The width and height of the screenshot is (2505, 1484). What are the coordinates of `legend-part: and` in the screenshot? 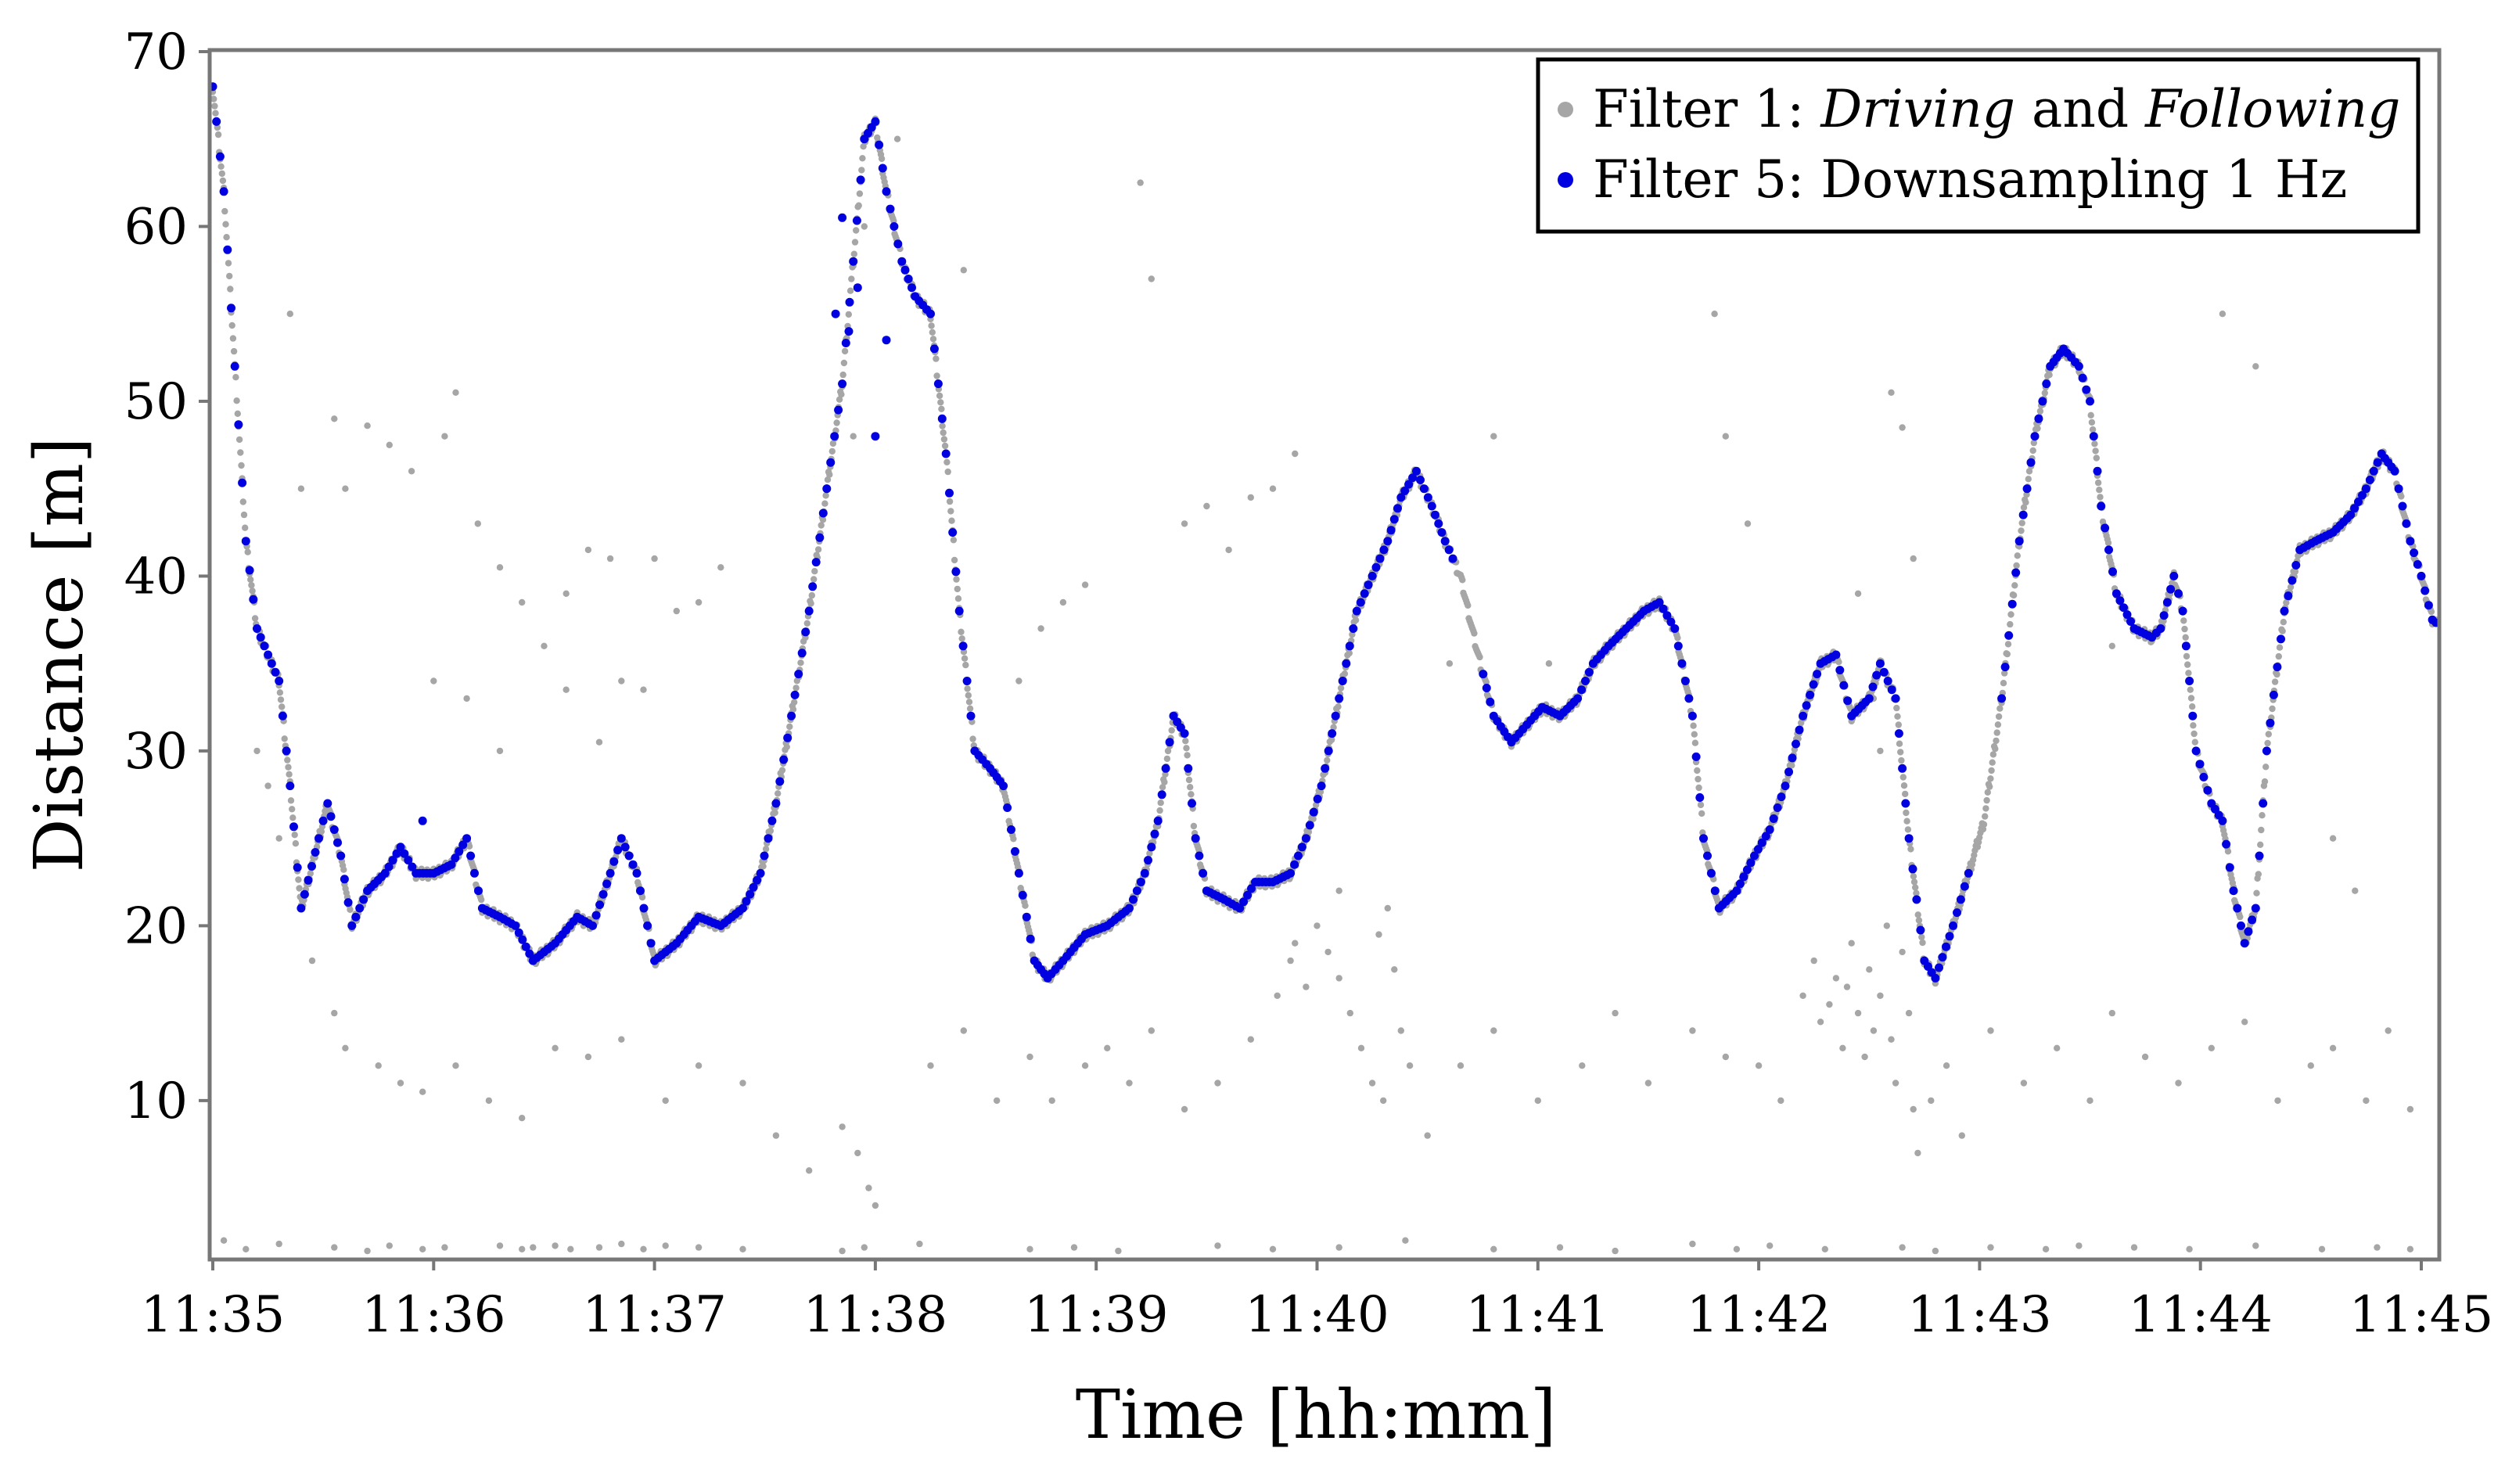 It's located at (2080, 109).